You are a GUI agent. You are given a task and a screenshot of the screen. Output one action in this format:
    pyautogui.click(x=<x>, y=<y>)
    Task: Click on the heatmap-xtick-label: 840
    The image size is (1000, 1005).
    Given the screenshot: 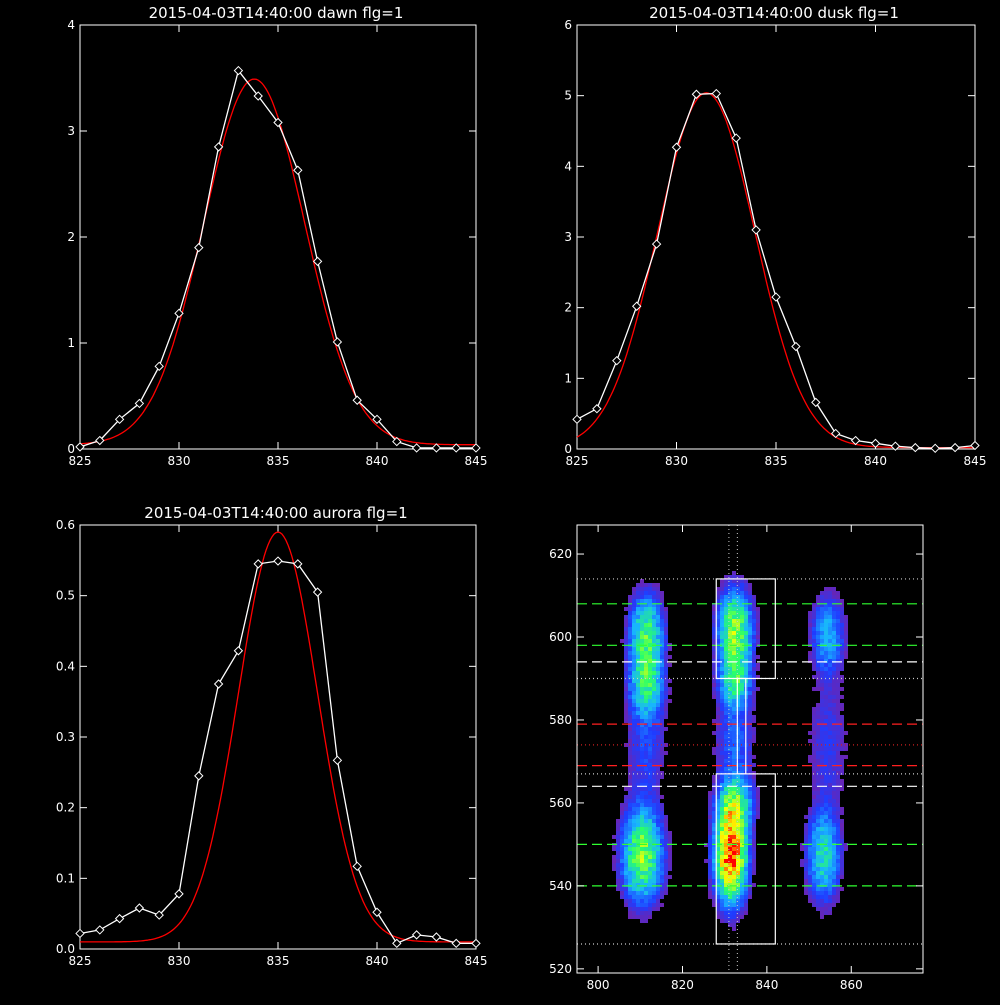 What is the action you would take?
    pyautogui.click(x=766, y=985)
    